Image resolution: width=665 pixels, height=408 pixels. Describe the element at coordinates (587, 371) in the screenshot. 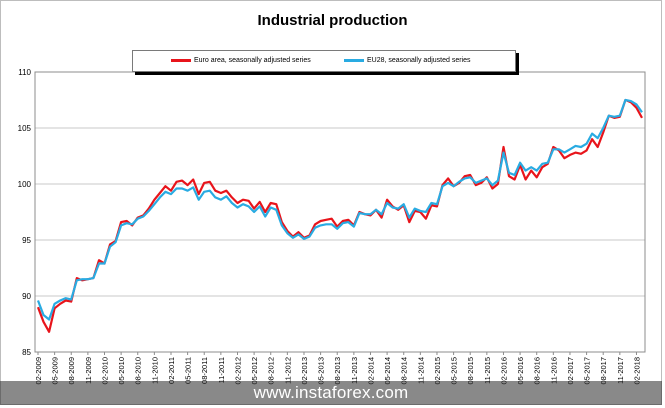

I see `x-tick-label: 05-2017` at that location.